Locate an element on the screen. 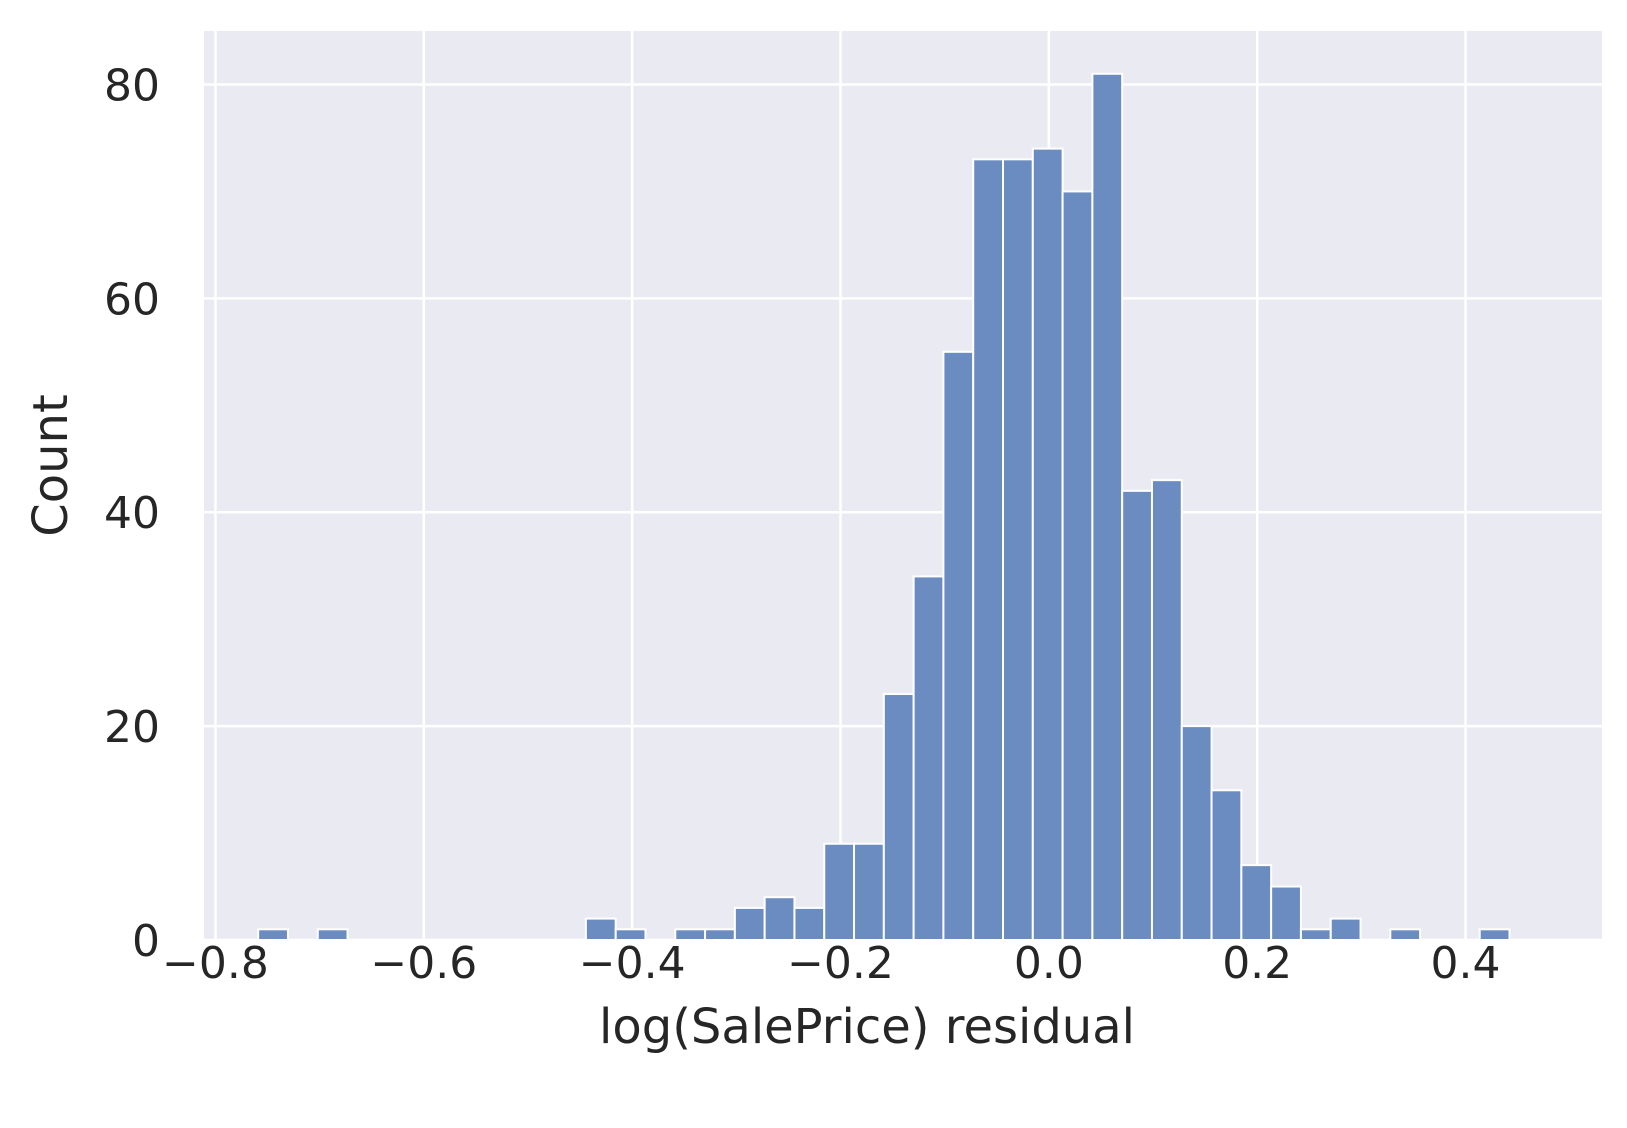  y-tick-label-3: 60 is located at coordinates (132, 299).